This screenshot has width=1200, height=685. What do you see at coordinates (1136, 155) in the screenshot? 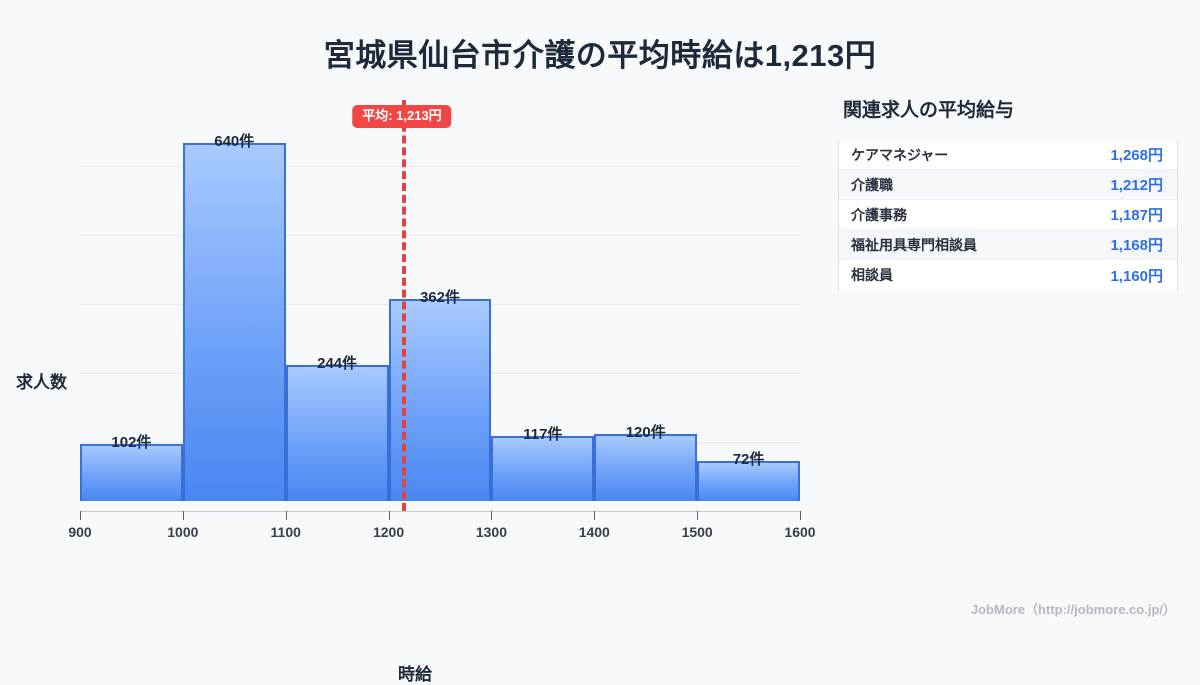
I see `average-wage-cell: 1,268円` at bounding box center [1136, 155].